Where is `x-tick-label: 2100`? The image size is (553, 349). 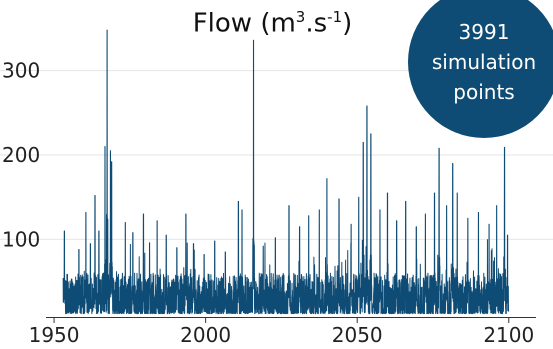 x-tick-label: 2100 is located at coordinates (508, 335).